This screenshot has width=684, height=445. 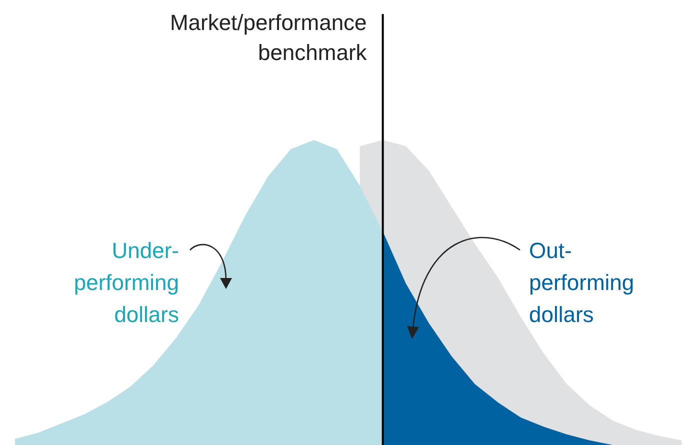 What do you see at coordinates (581, 282) in the screenshot?
I see `annotation: Out-performing dollars` at bounding box center [581, 282].